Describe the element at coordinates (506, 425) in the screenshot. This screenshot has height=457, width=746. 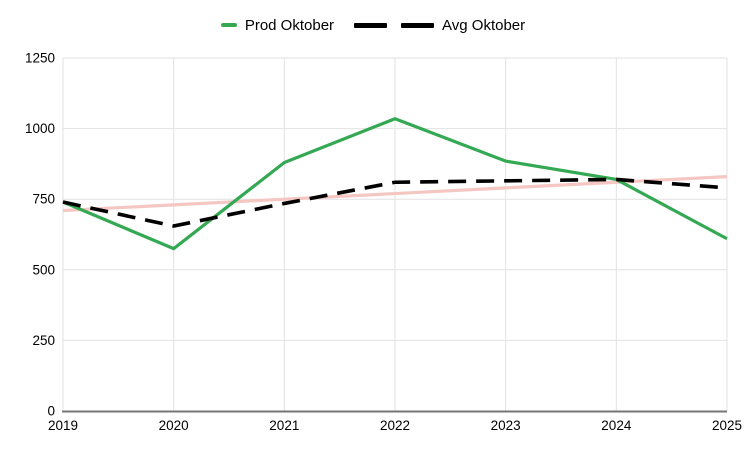
I see `x-axis-tick-label: 2023` at that location.